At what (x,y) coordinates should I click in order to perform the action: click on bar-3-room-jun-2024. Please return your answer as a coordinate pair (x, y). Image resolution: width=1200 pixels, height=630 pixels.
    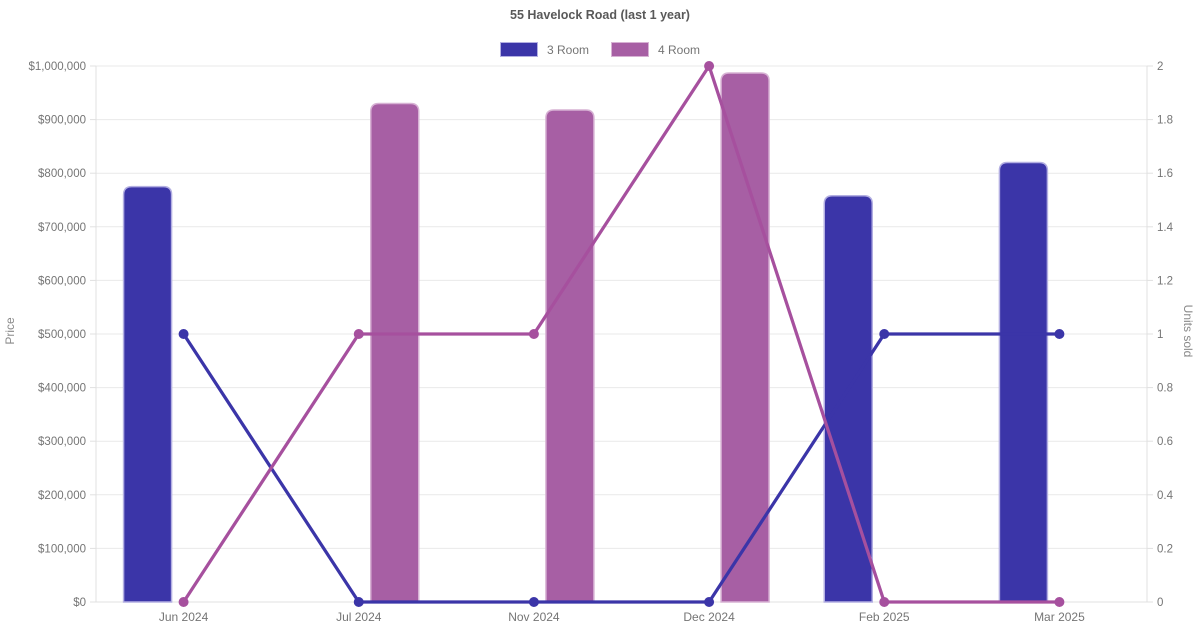
    Looking at the image, I should click on (147, 394).